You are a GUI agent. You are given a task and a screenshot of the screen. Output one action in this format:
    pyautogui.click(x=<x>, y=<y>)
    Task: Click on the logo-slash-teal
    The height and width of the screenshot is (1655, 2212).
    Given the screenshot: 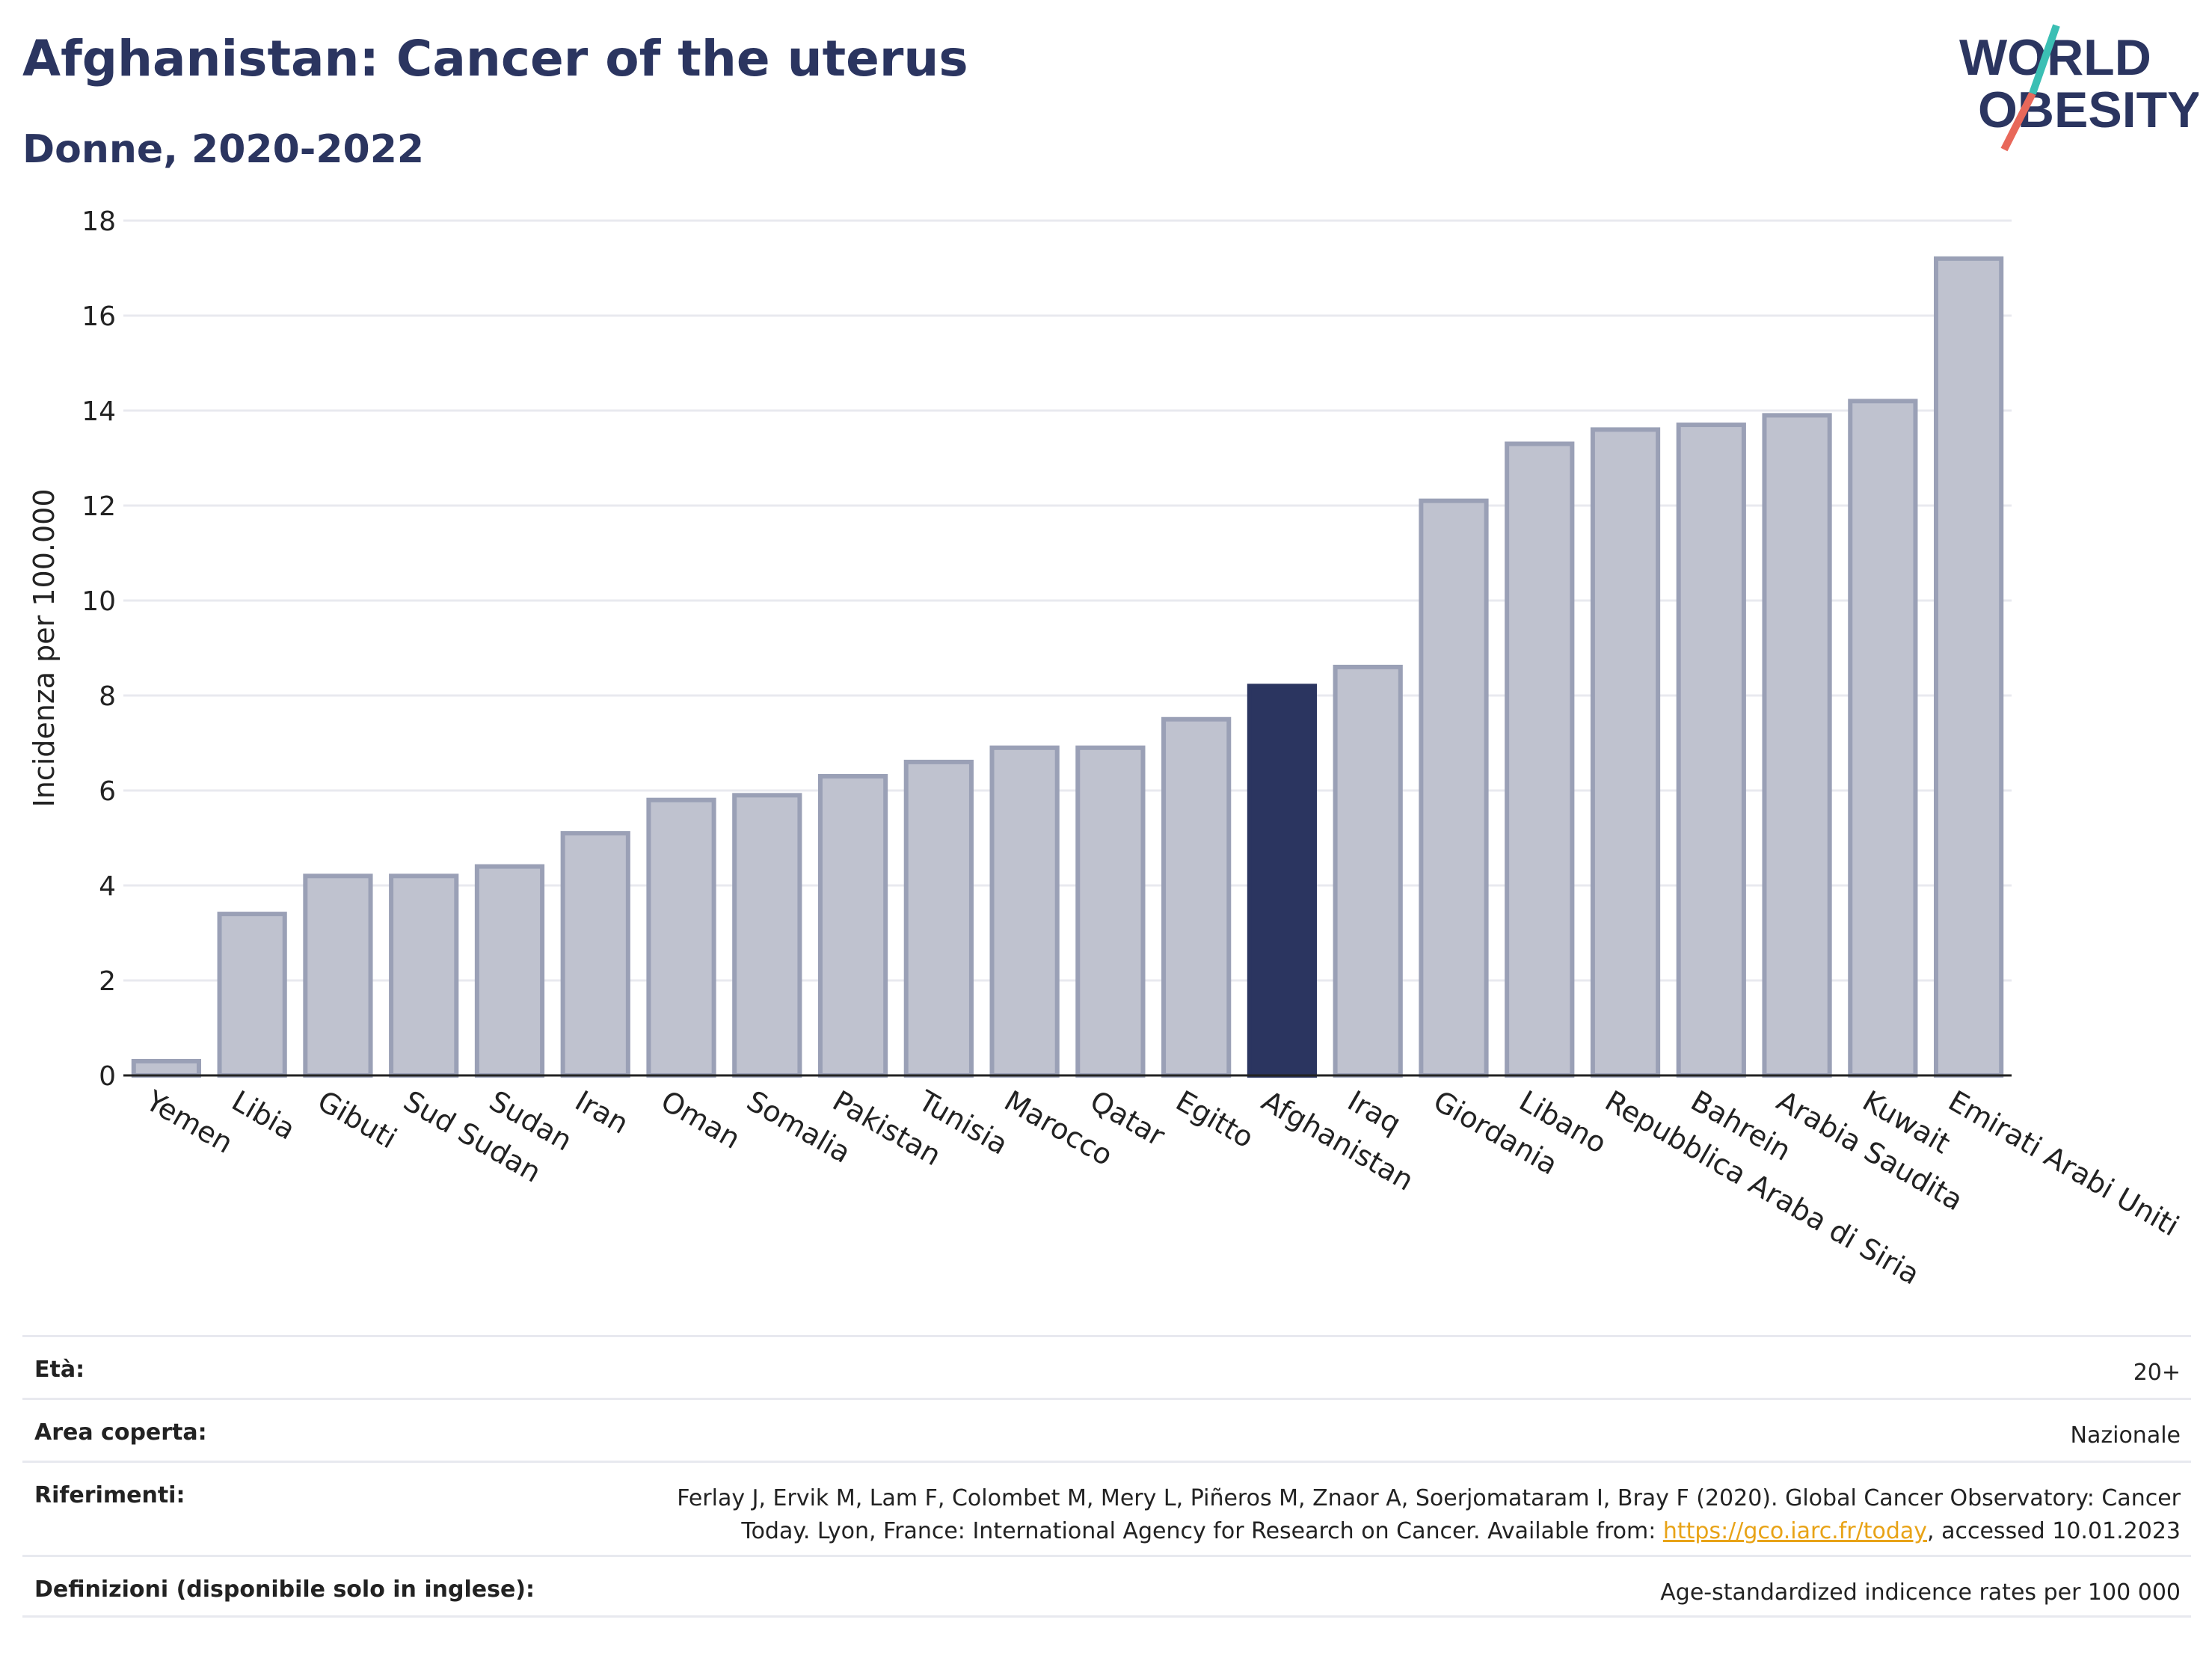 What is the action you would take?
    pyautogui.click(x=2044, y=59)
    